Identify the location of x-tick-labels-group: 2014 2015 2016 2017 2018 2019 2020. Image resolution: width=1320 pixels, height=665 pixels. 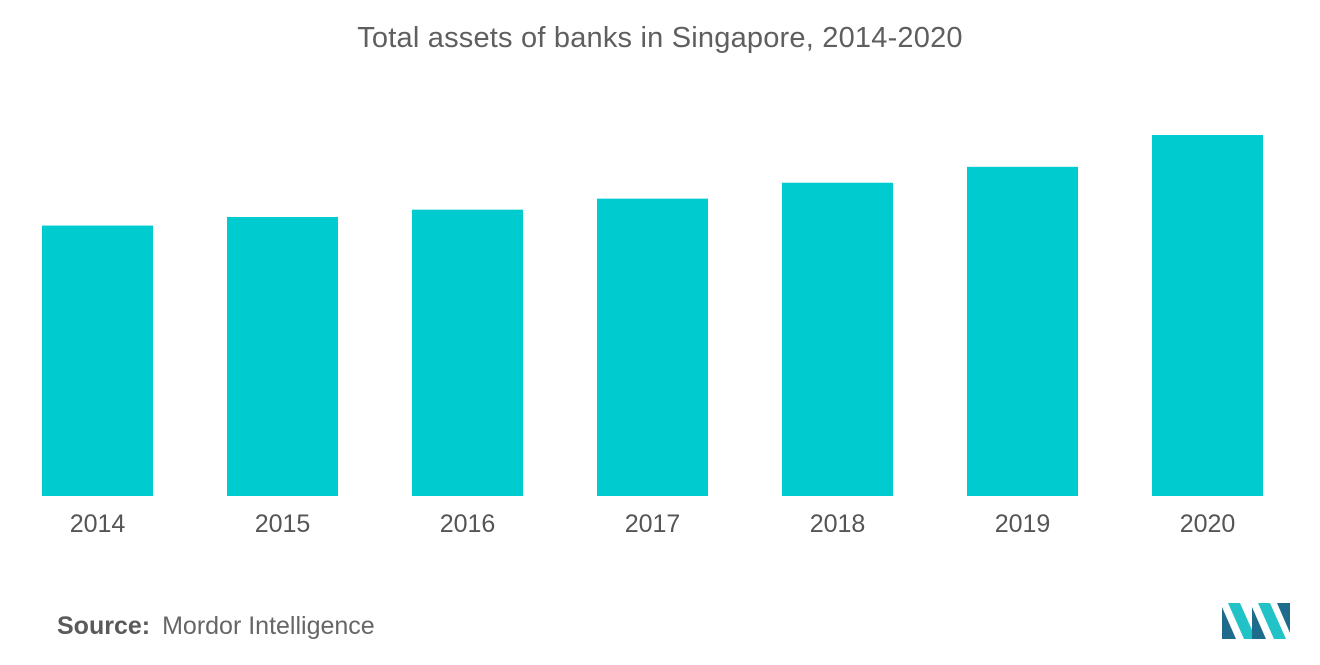
(653, 524).